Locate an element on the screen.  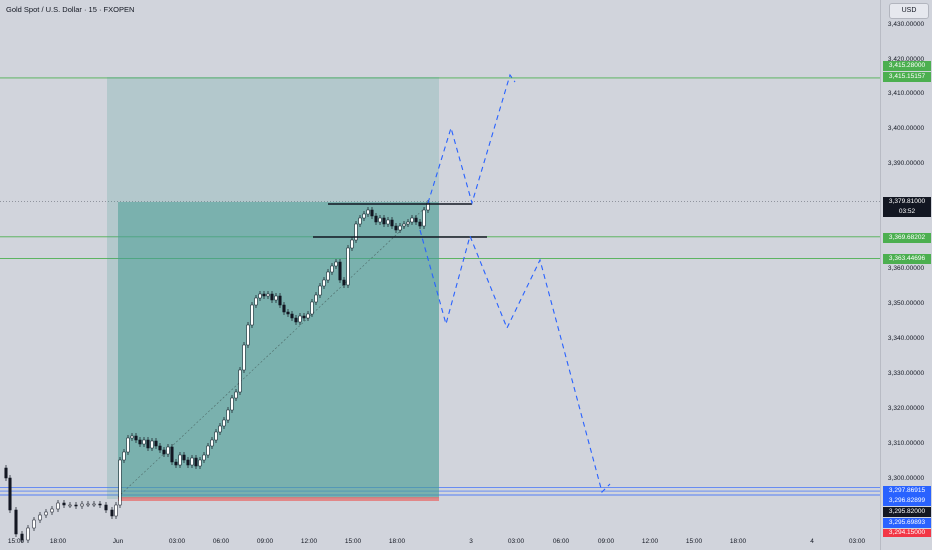
price-tag-level: 3,363.44696 is located at coordinates (907, 259).